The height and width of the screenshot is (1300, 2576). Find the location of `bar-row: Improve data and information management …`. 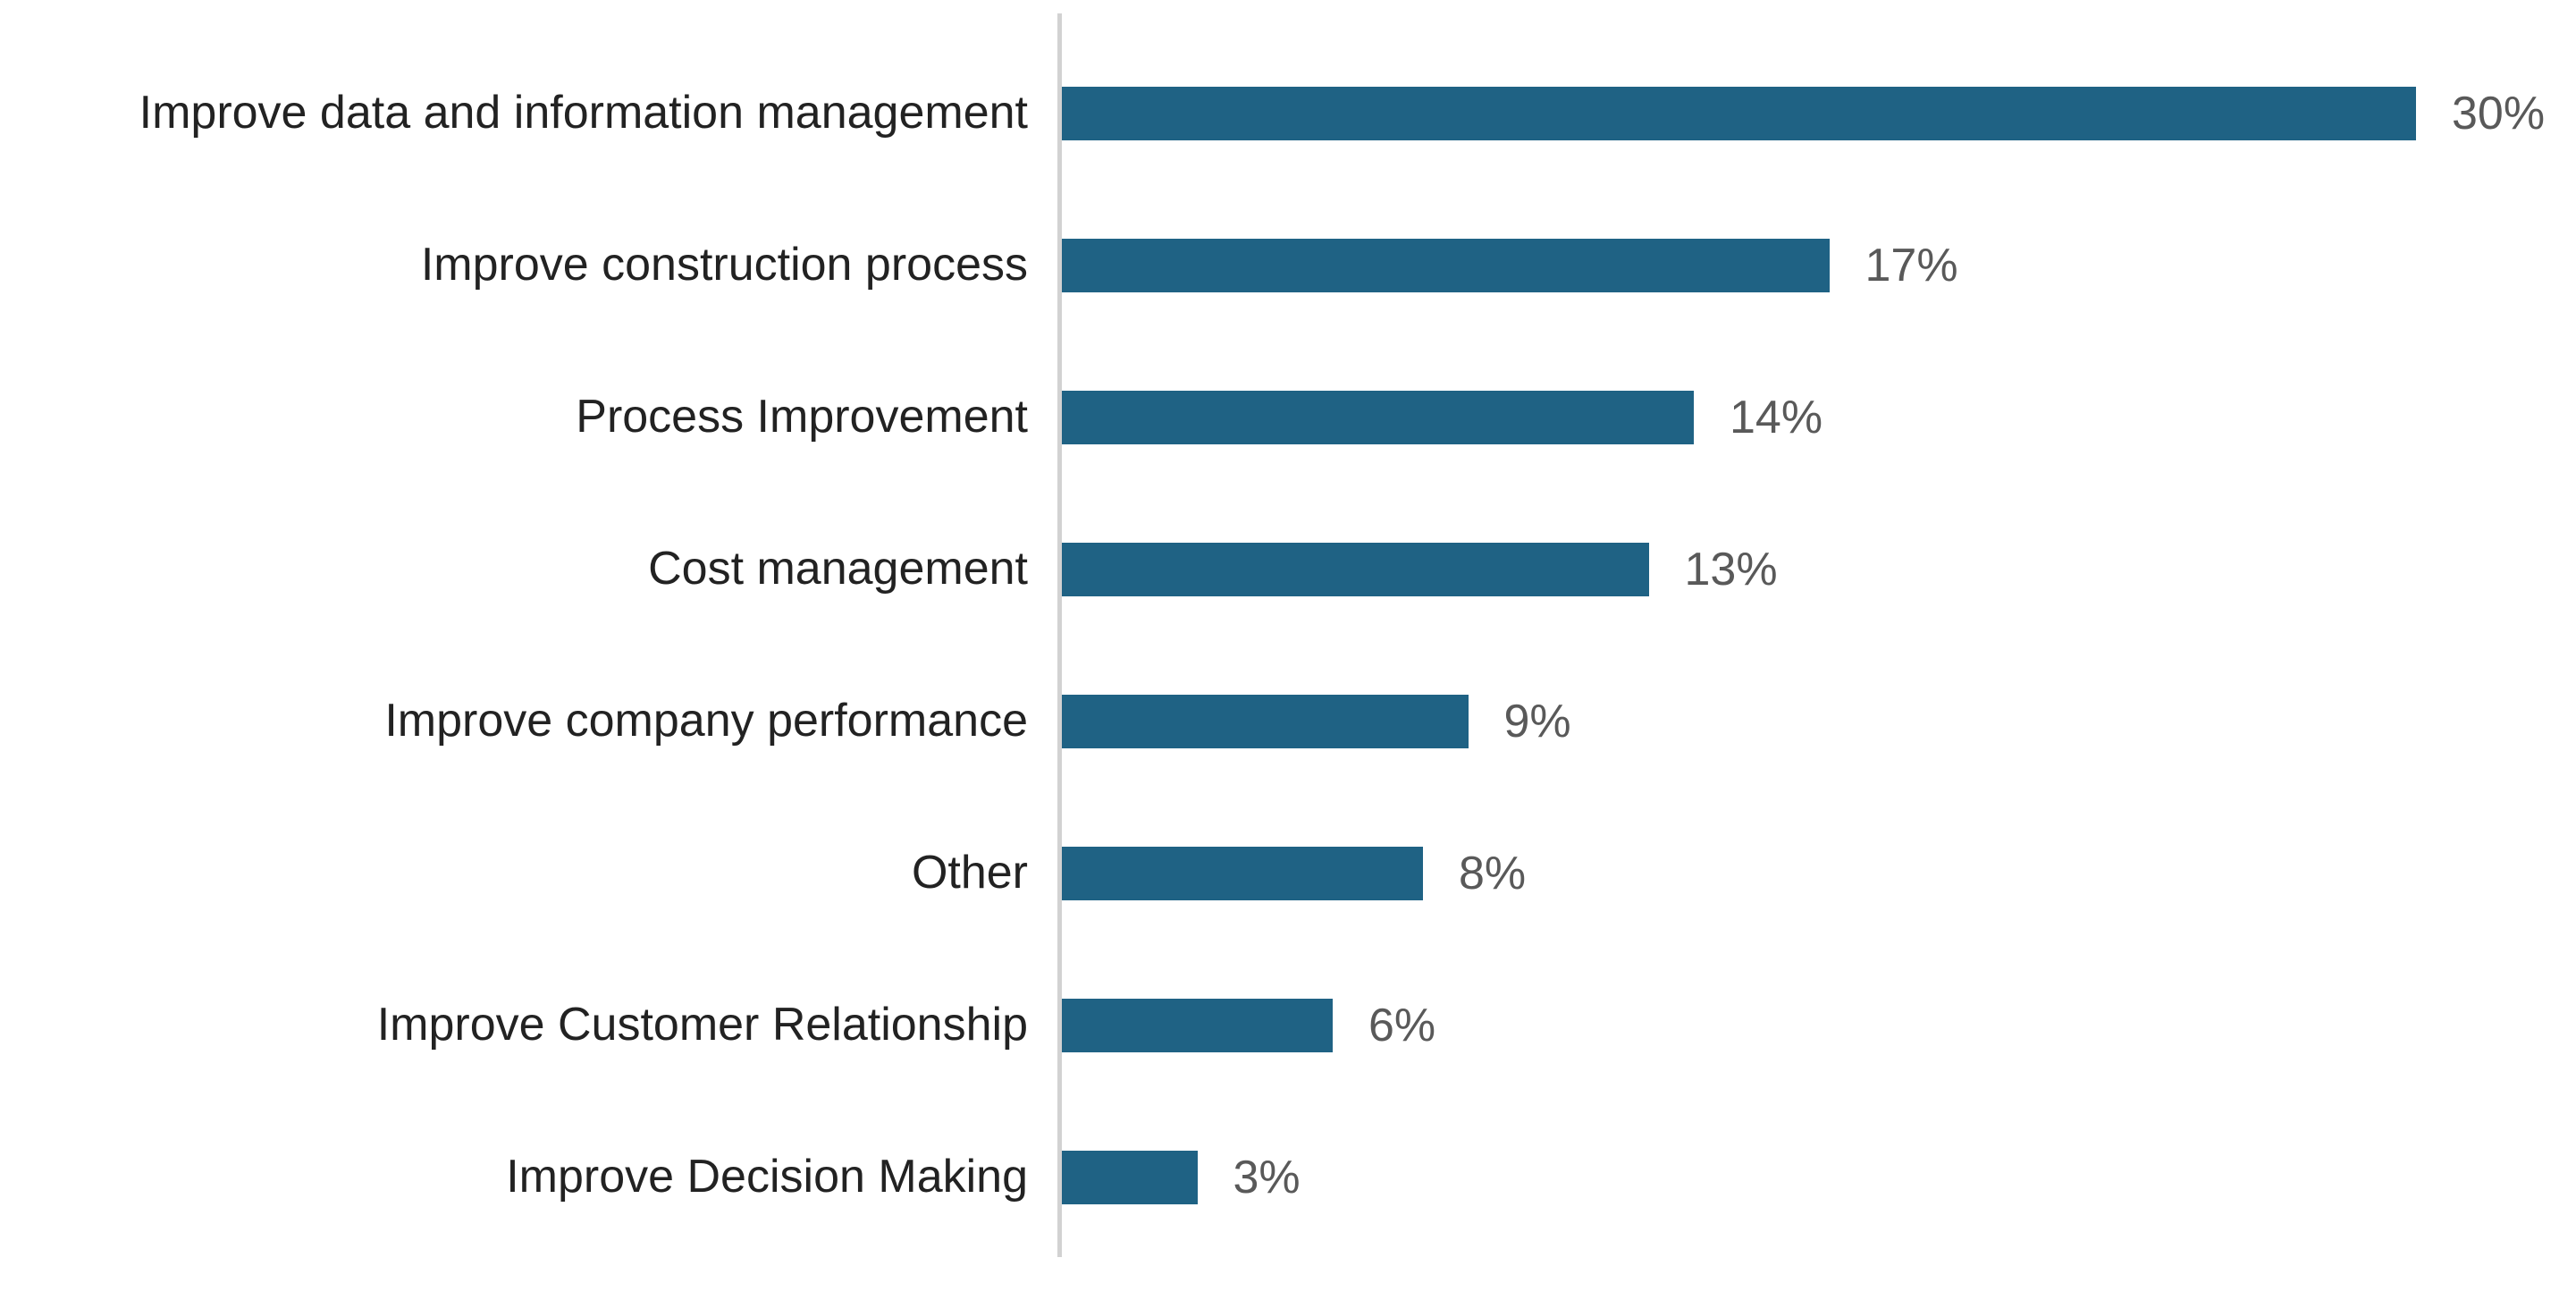

bar-row: Improve data and information management … is located at coordinates (1288, 114).